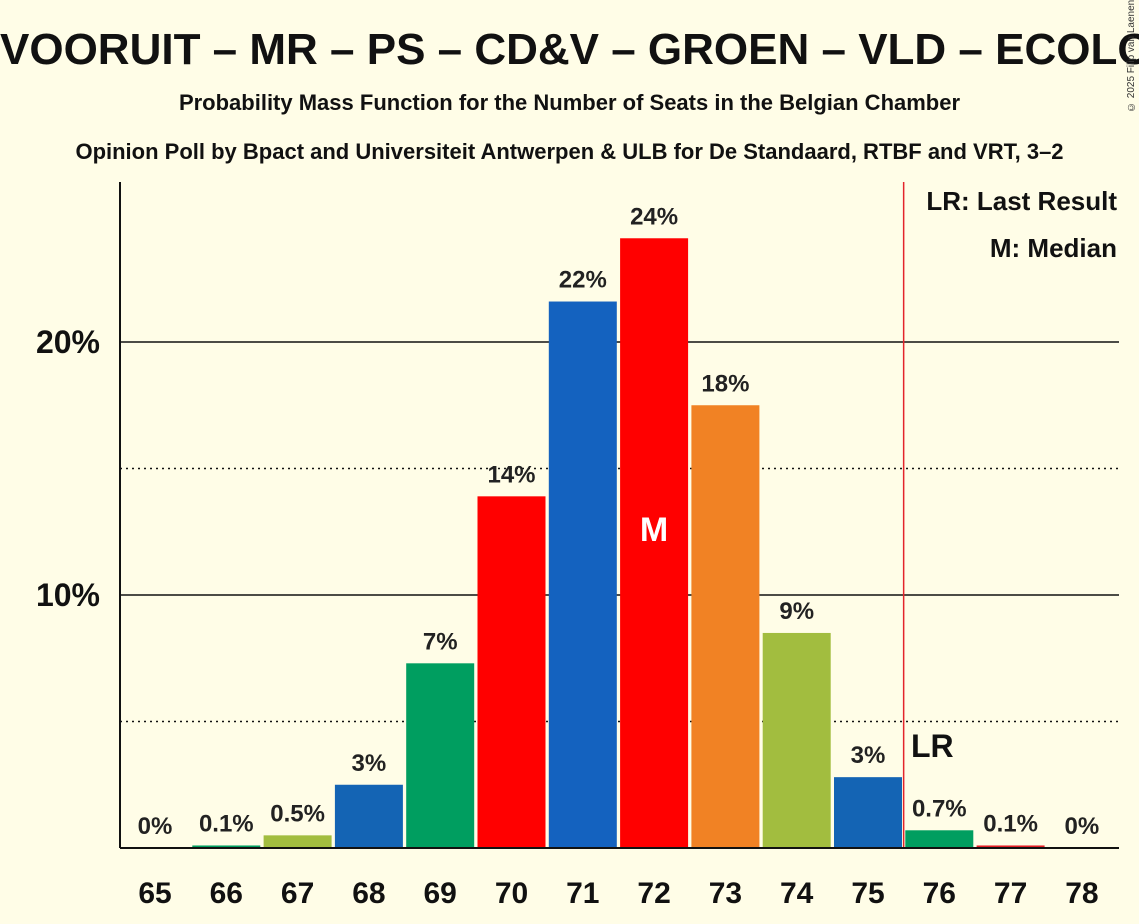  I want to click on x-tick-label-71: 71, so click(582, 893).